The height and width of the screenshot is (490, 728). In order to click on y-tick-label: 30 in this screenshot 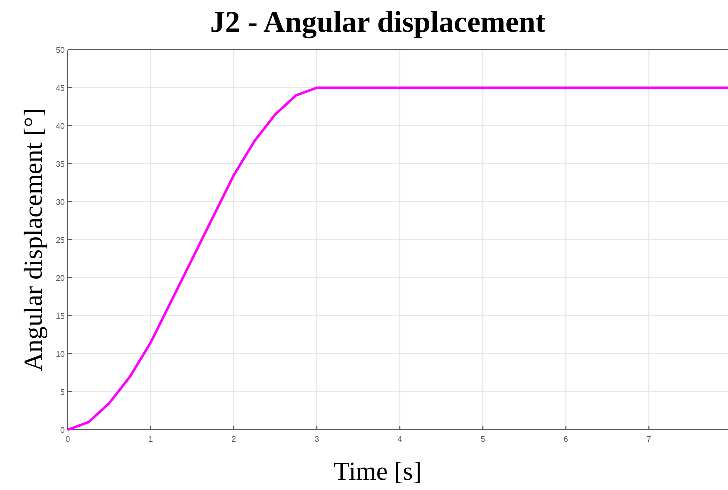, I will do `click(61, 202)`.